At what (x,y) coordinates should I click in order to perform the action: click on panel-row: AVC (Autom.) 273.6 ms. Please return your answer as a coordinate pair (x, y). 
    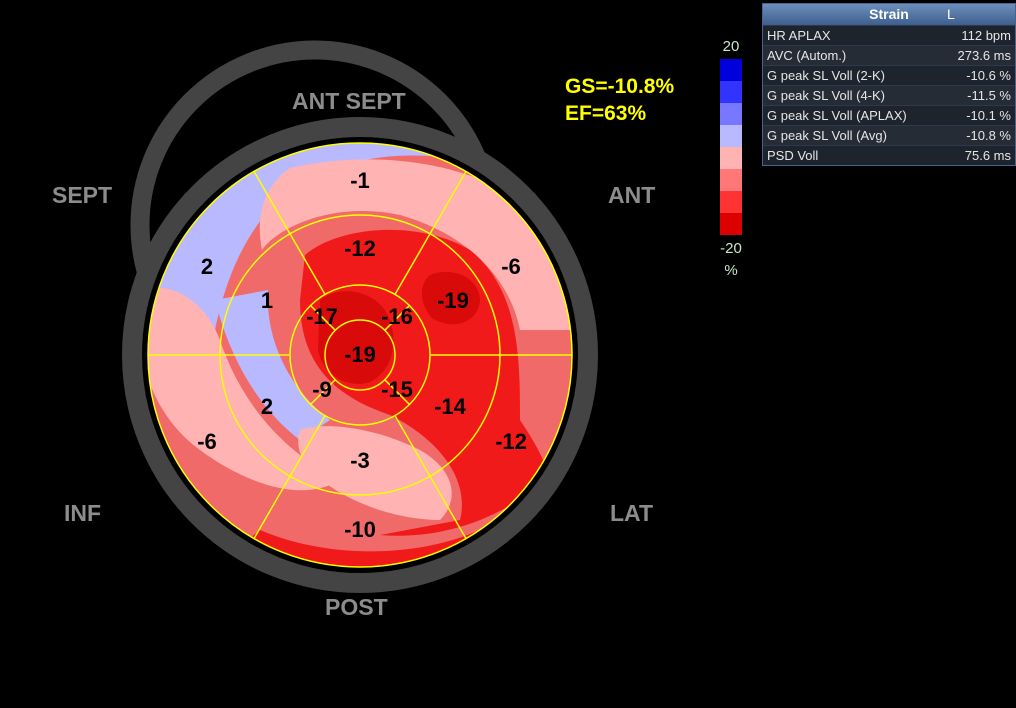
    Looking at the image, I should click on (889, 55).